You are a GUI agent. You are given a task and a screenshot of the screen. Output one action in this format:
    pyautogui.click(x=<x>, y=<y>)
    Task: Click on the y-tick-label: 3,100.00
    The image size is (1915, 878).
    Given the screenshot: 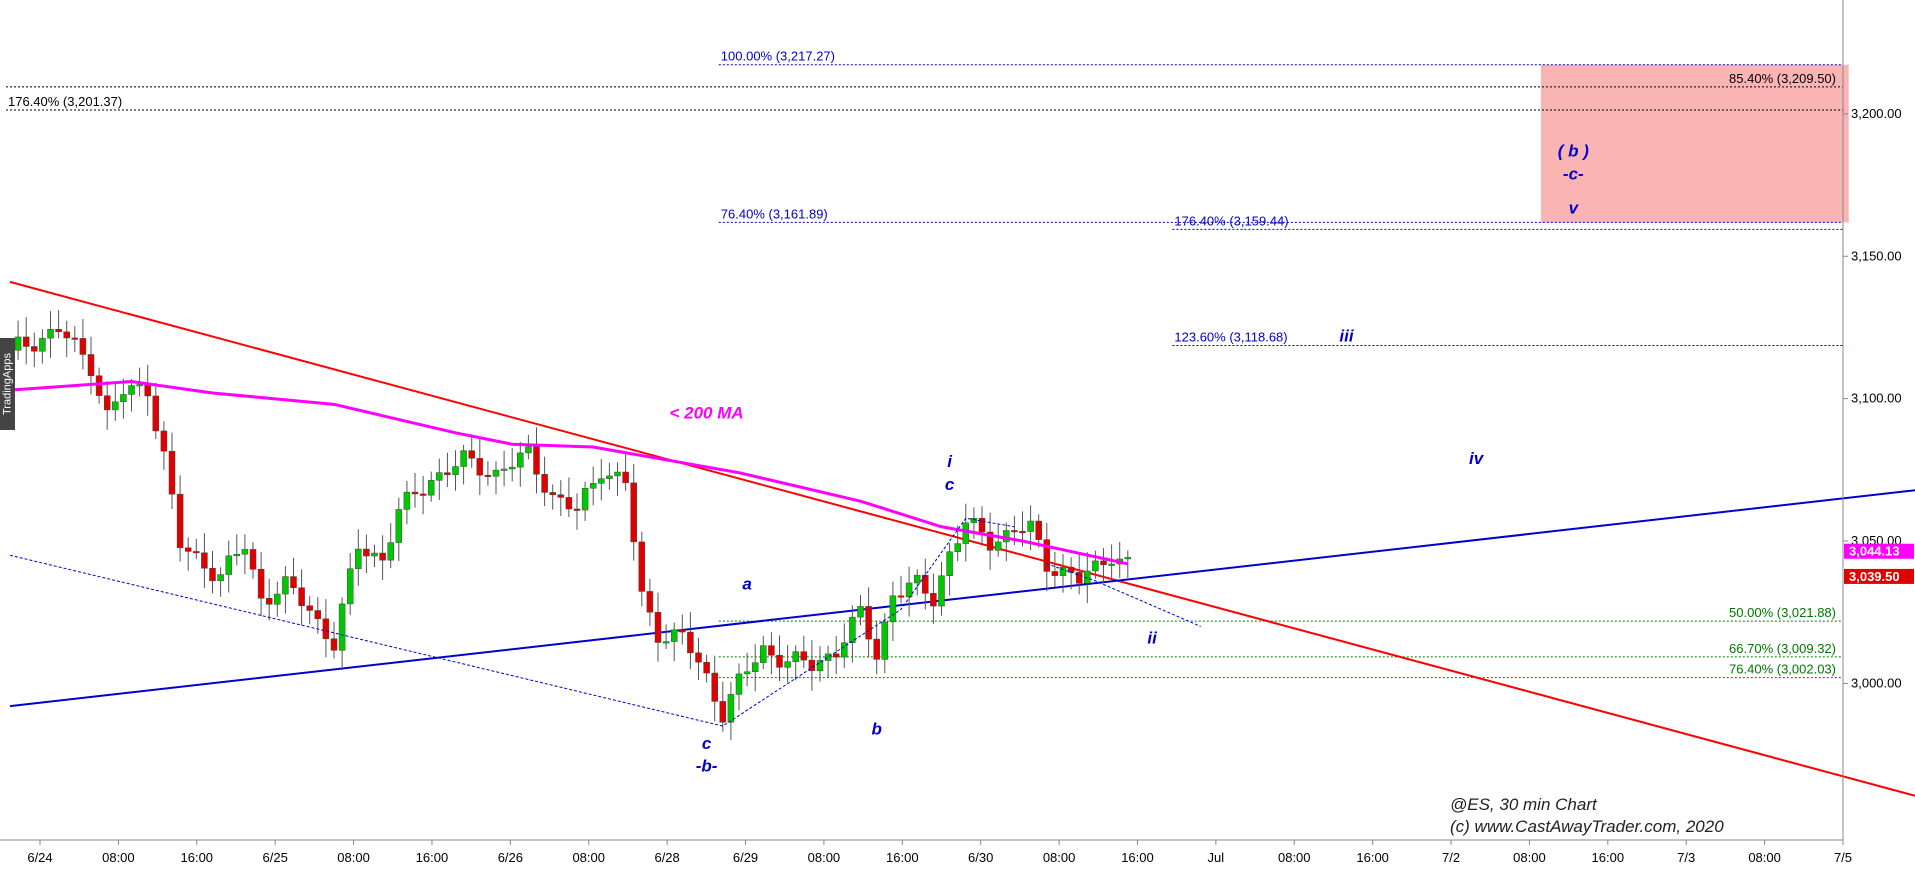 What is the action you would take?
    pyautogui.click(x=1876, y=398)
    